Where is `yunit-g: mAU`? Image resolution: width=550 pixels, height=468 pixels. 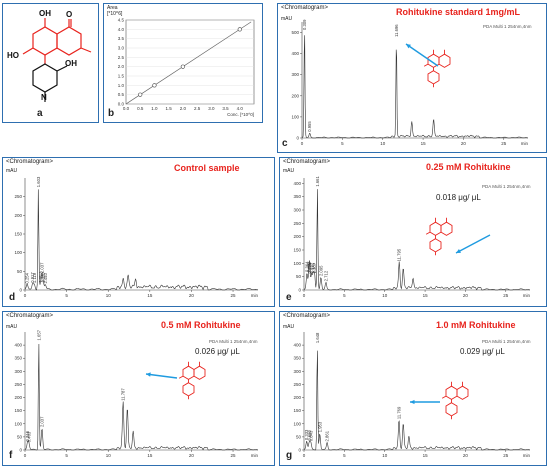
yunit-g: mAU is located at coordinates (289, 327).